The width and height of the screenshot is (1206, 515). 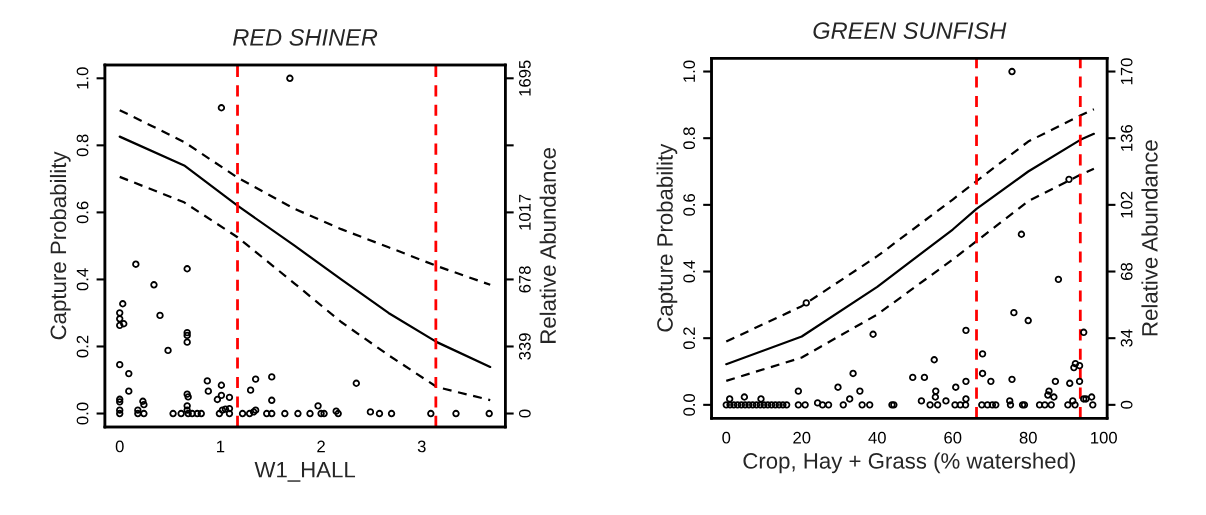 I want to click on x-tick-label: 3, so click(x=421, y=446).